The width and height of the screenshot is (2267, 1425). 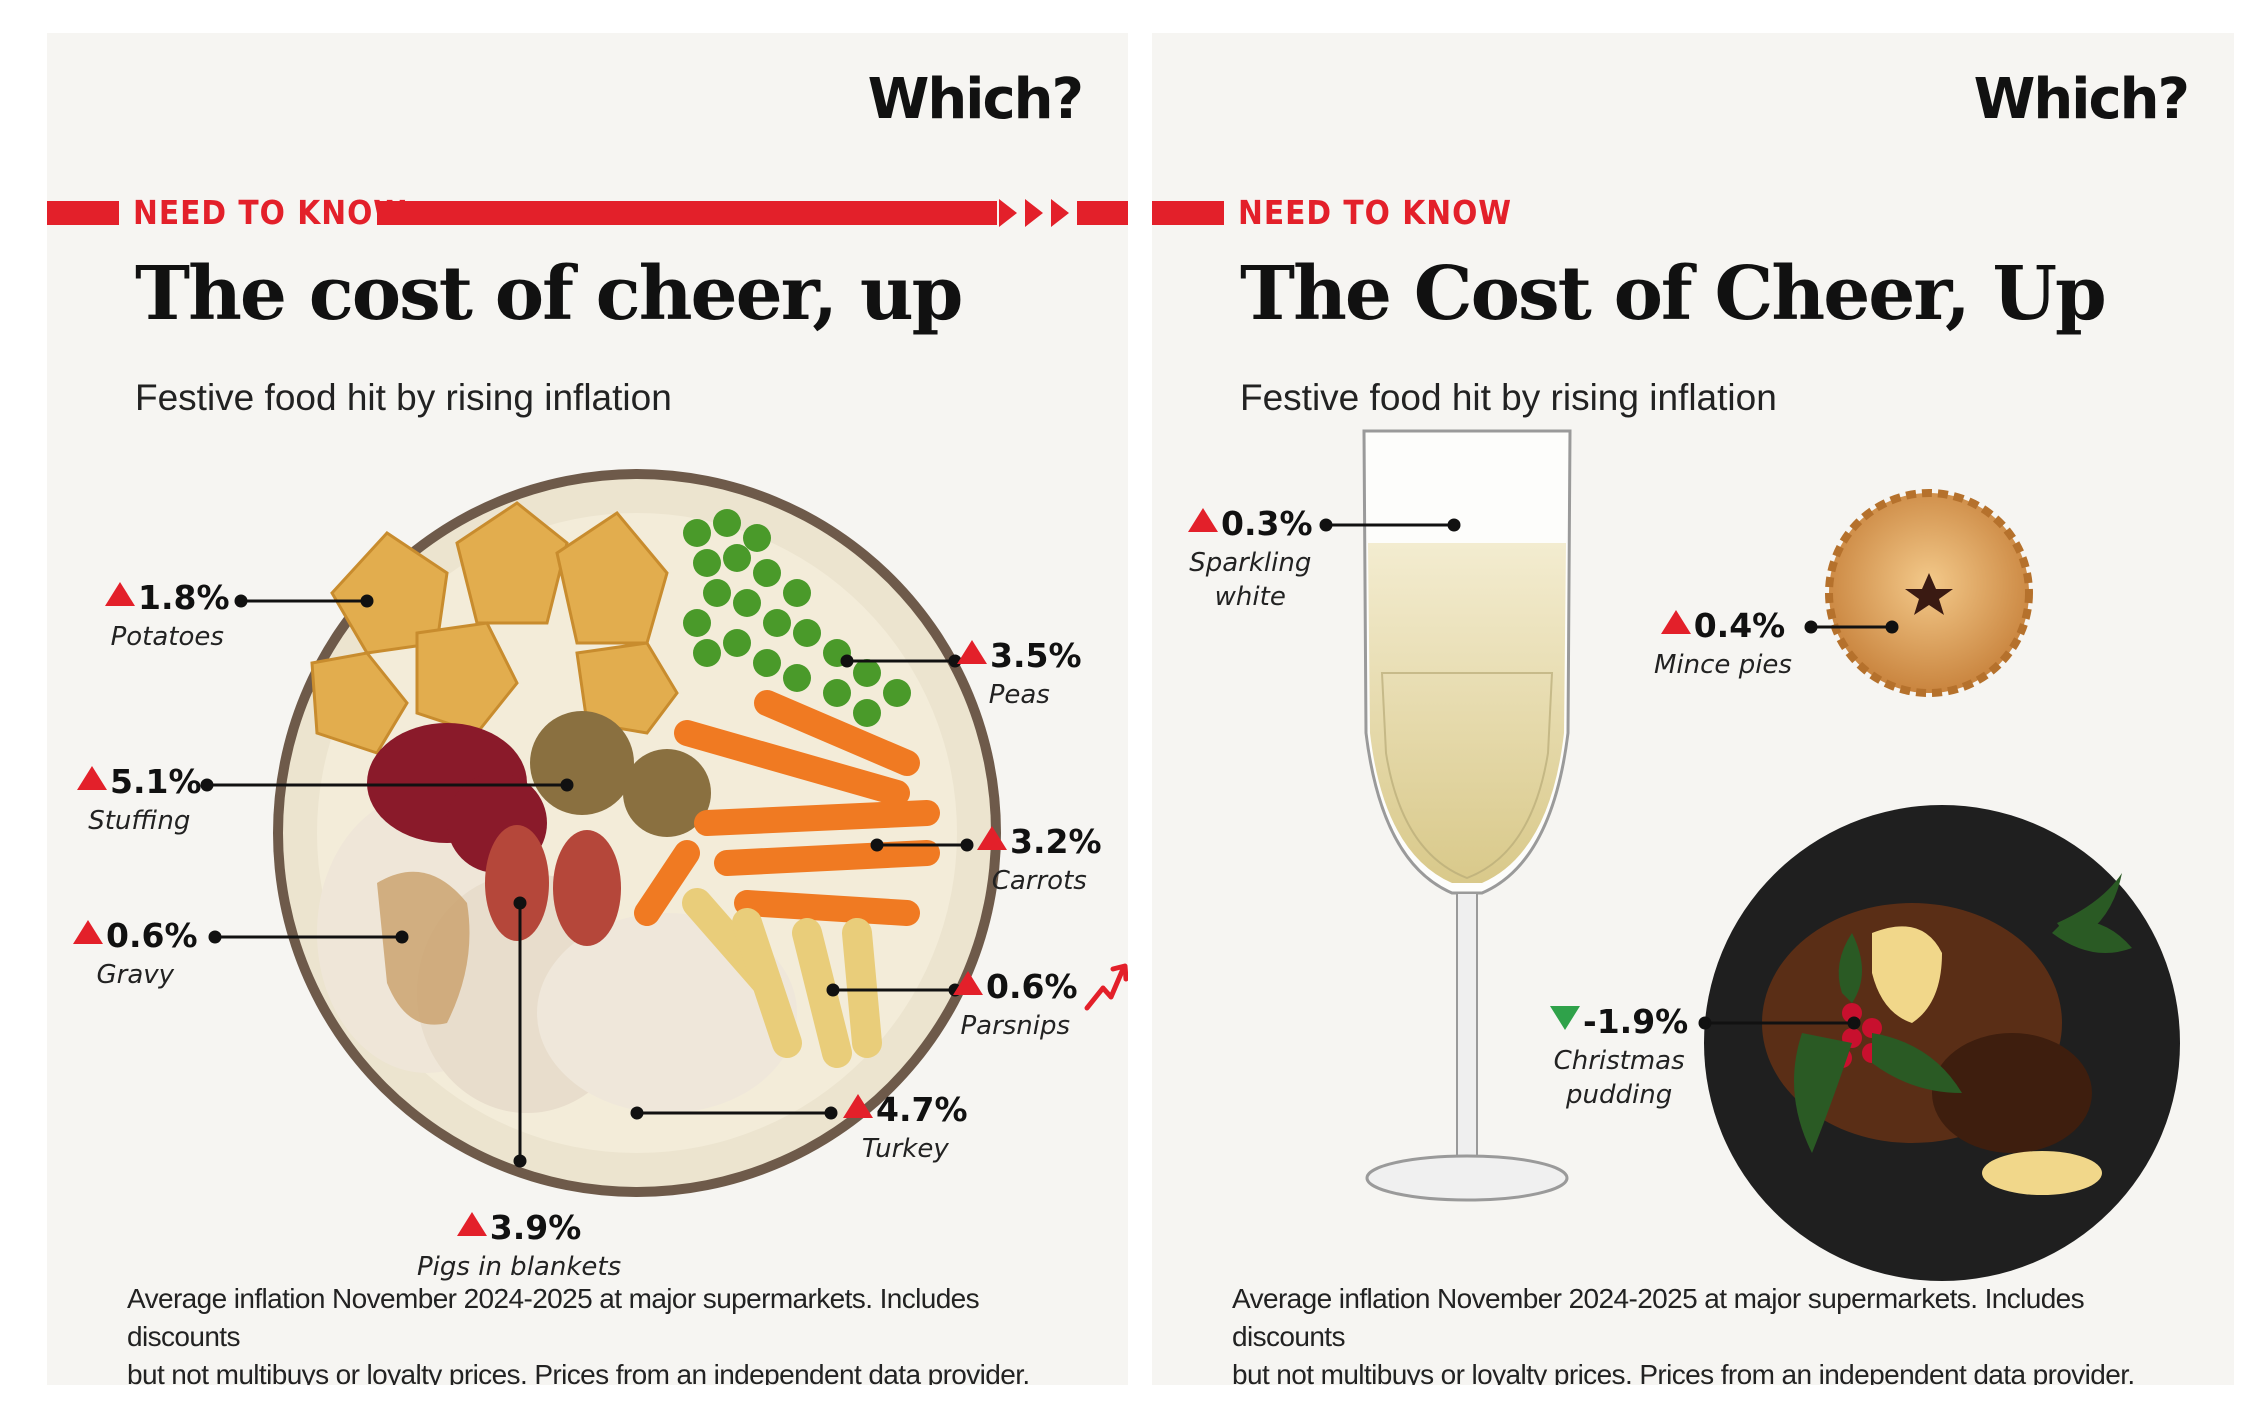 What do you see at coordinates (1106, 987) in the screenshot?
I see `trend-up-arrow-icon` at bounding box center [1106, 987].